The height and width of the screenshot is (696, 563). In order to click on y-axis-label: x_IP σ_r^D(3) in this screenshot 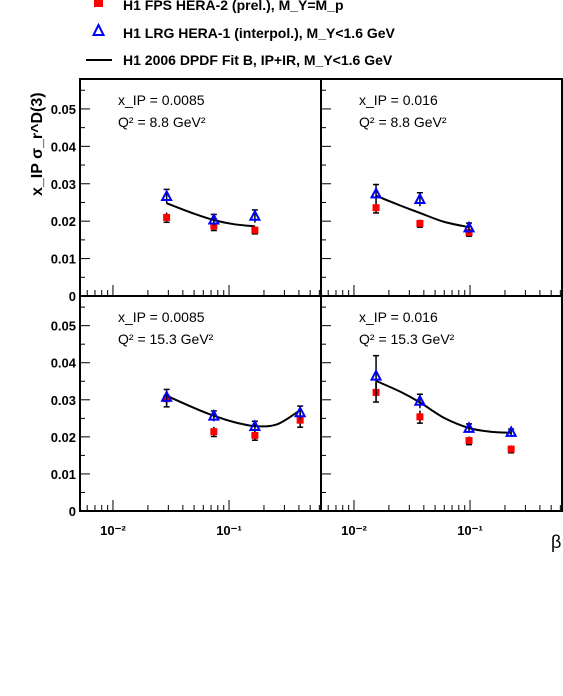, I will do `click(37, 144)`.